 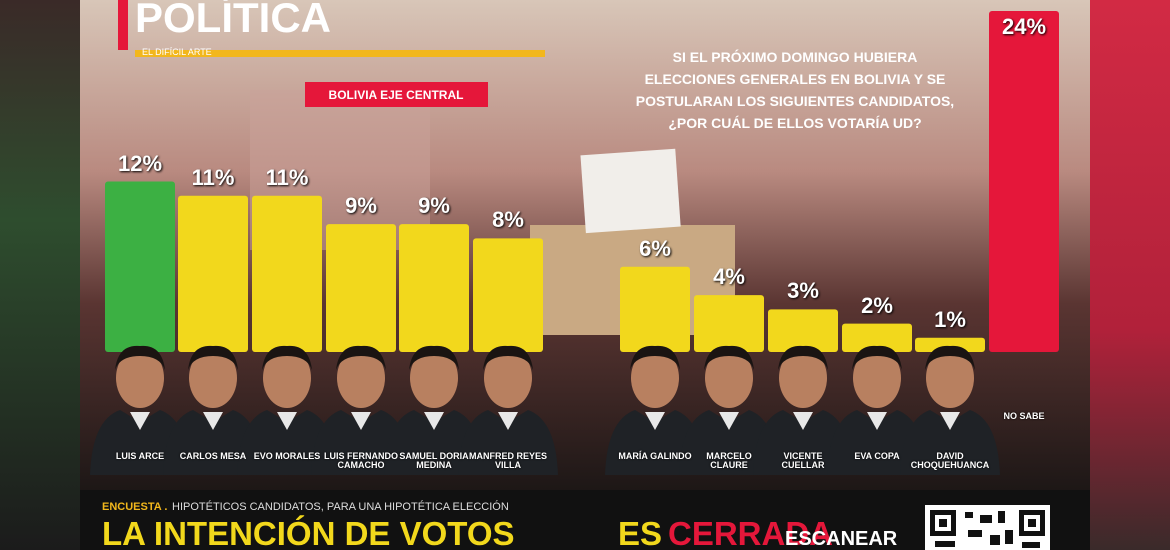 What do you see at coordinates (655, 248) in the screenshot?
I see `value-label: 6%` at bounding box center [655, 248].